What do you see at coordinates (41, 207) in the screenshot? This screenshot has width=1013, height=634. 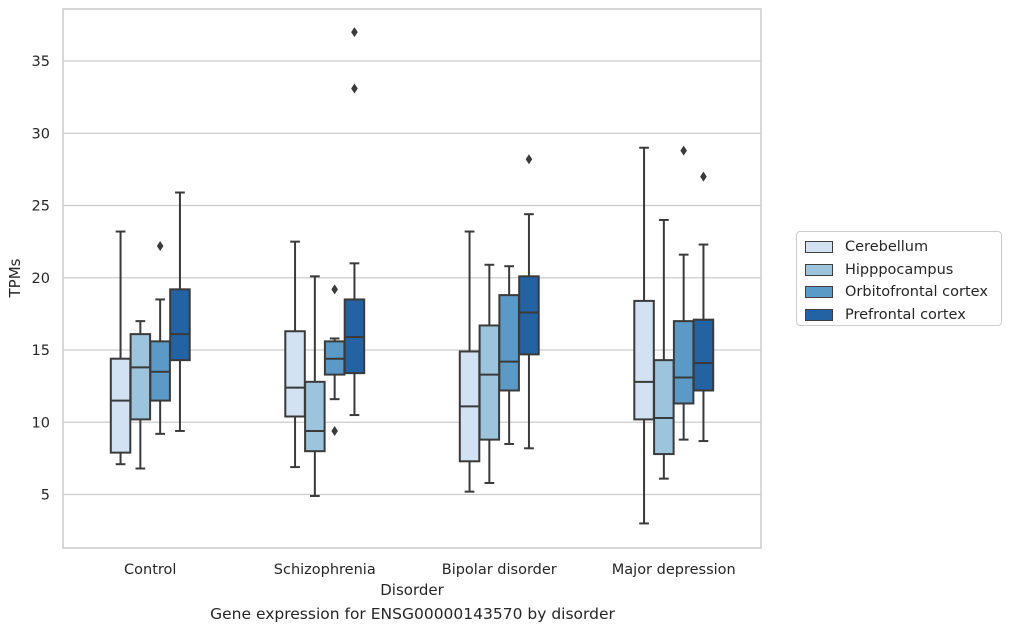 I see `y-tick-label: 25` at bounding box center [41, 207].